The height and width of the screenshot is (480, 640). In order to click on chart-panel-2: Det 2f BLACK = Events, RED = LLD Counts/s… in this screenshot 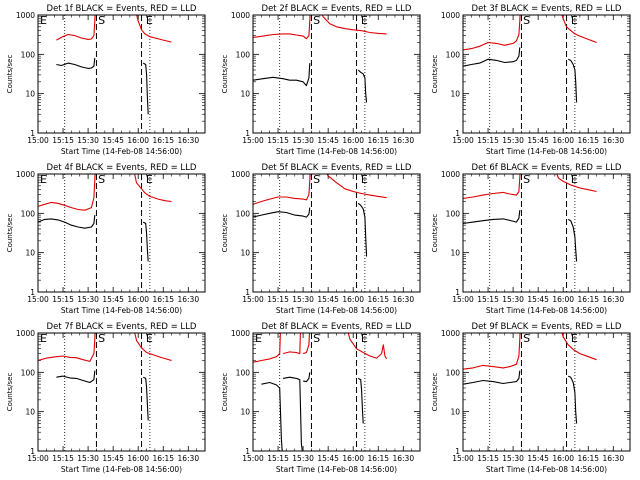, I will do `click(321, 80)`.